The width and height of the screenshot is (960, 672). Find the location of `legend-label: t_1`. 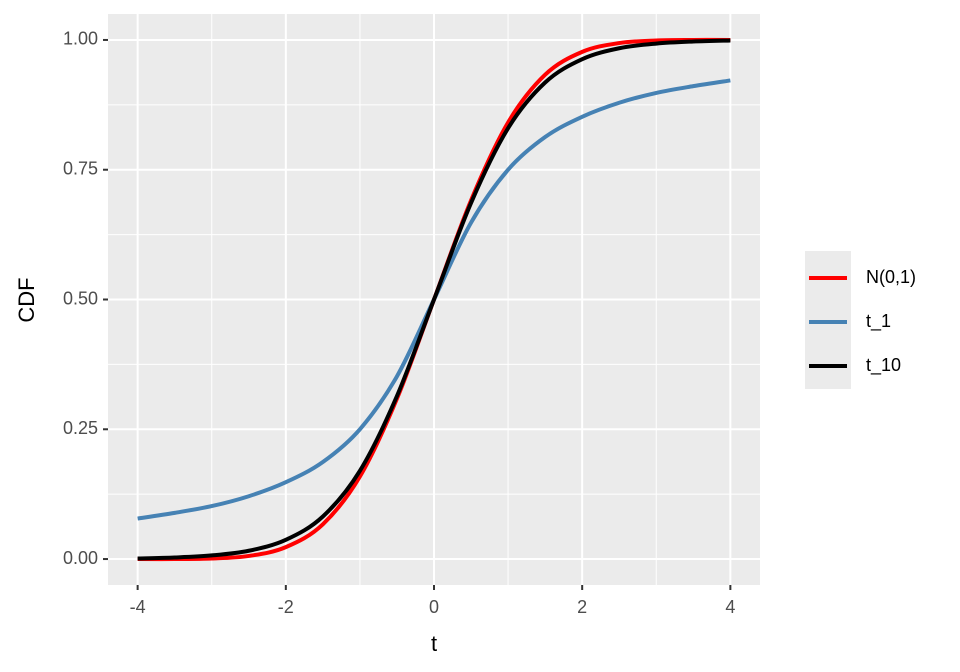

legend-label: t_1 is located at coordinates (878, 321).